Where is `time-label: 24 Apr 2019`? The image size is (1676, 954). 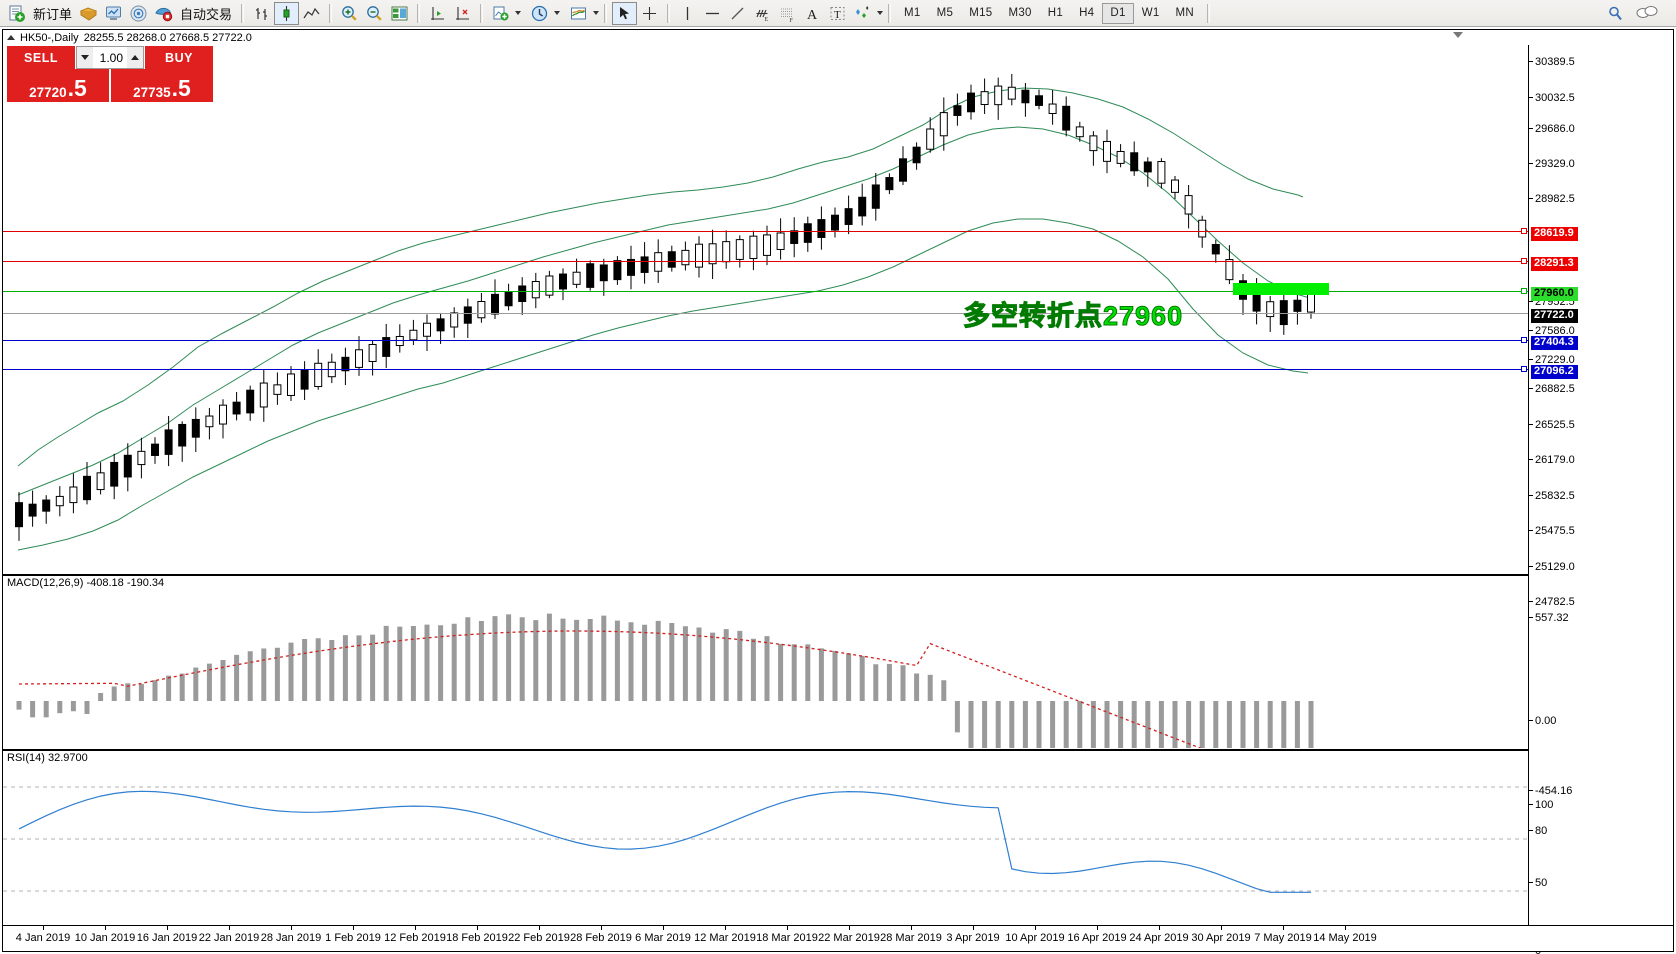 time-label: 24 Apr 2019 is located at coordinates (1159, 938).